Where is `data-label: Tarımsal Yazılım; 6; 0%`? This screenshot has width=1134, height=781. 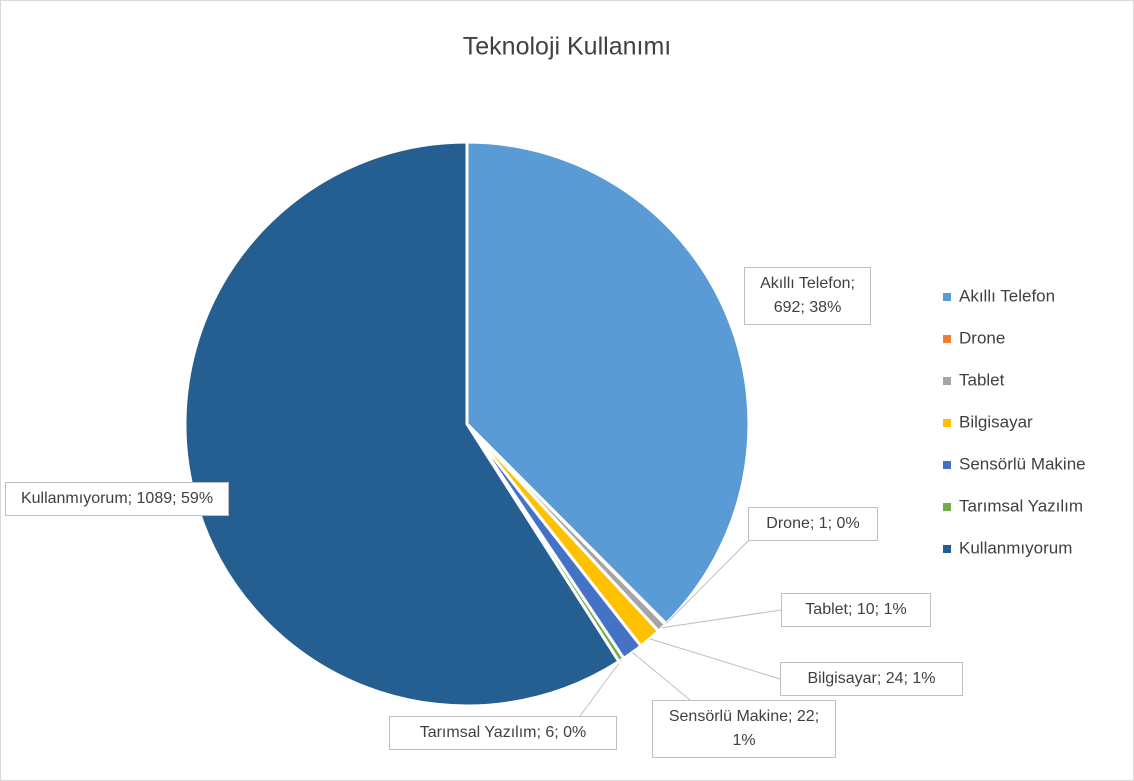 data-label: Tarımsal Yazılım; 6; 0% is located at coordinates (503, 733).